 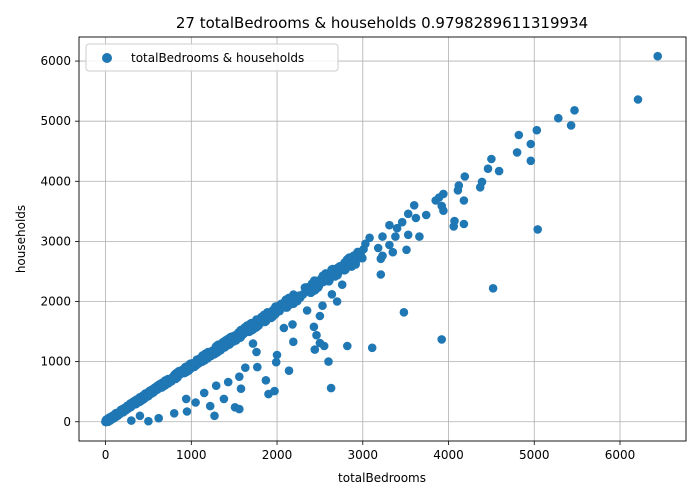 What do you see at coordinates (382, 478) in the screenshot?
I see `x-axis-label: totalBedrooms` at bounding box center [382, 478].